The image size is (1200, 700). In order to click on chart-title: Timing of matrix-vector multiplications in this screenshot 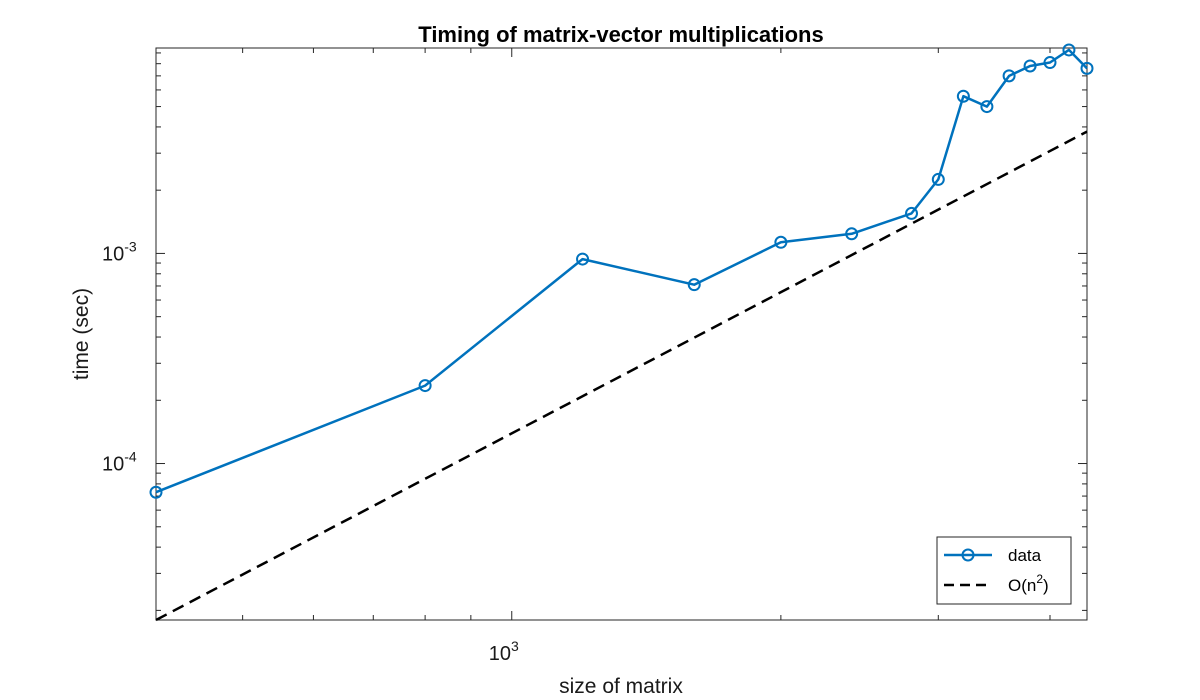, I will do `click(620, 34)`.